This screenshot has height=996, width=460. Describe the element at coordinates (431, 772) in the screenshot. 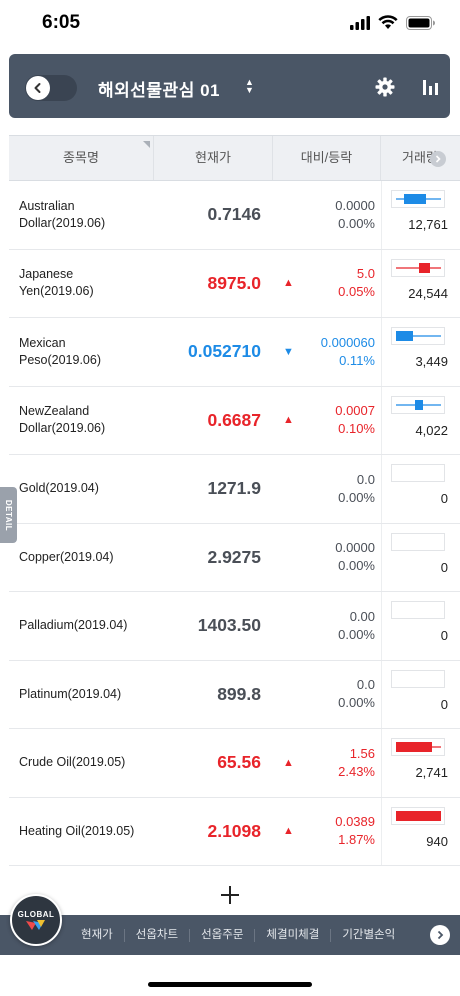

I see `volume-value: 2,741` at that location.